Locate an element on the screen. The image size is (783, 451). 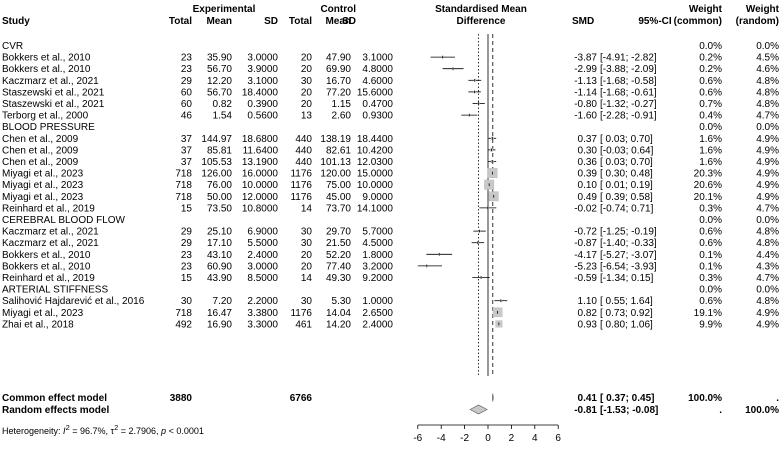
row-7-ci: [-2.28; -0.91] is located at coordinates (628, 116).